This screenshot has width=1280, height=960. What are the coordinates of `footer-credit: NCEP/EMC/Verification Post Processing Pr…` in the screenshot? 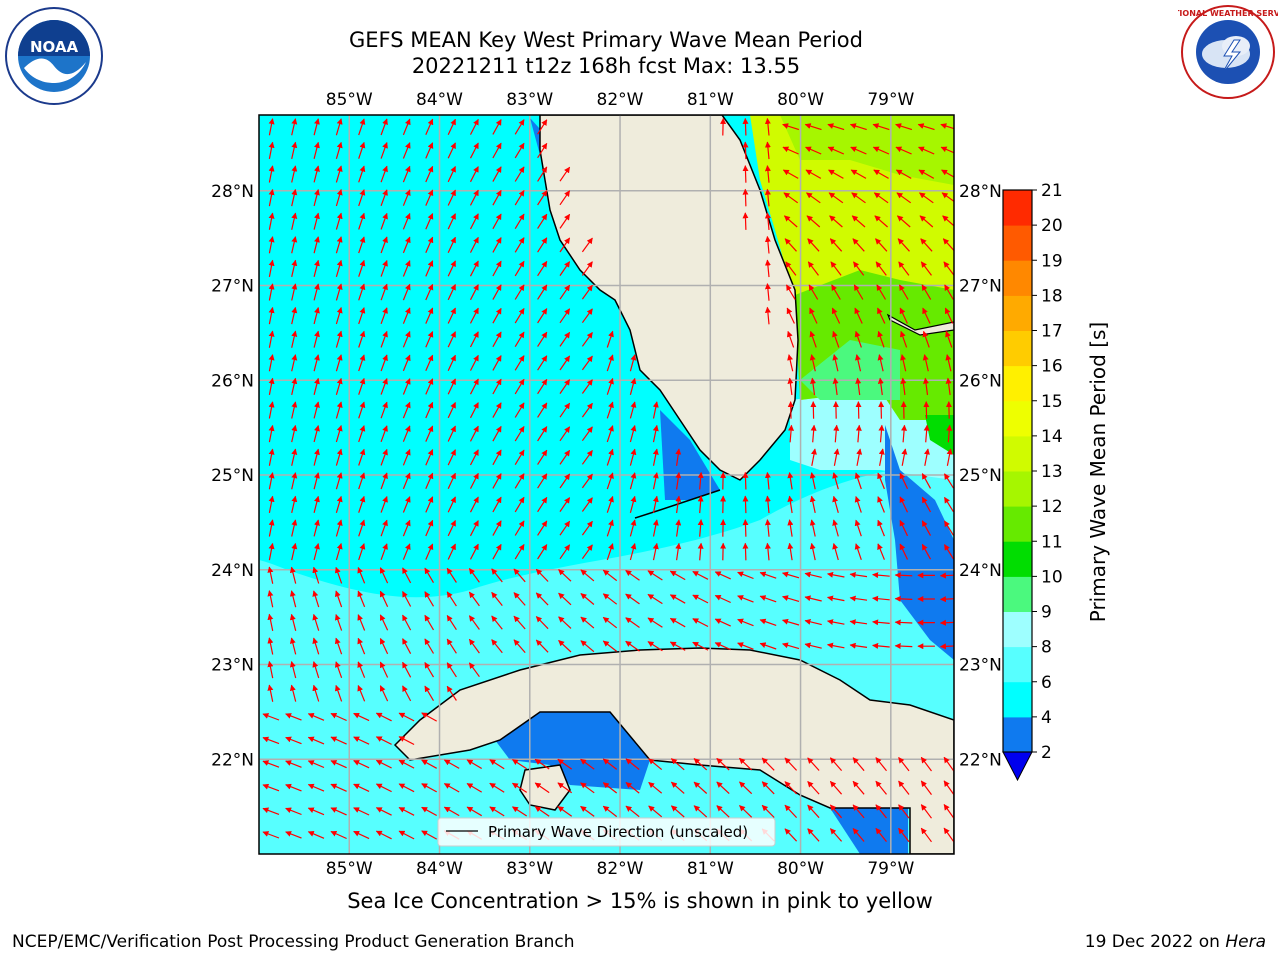 It's located at (293, 942).